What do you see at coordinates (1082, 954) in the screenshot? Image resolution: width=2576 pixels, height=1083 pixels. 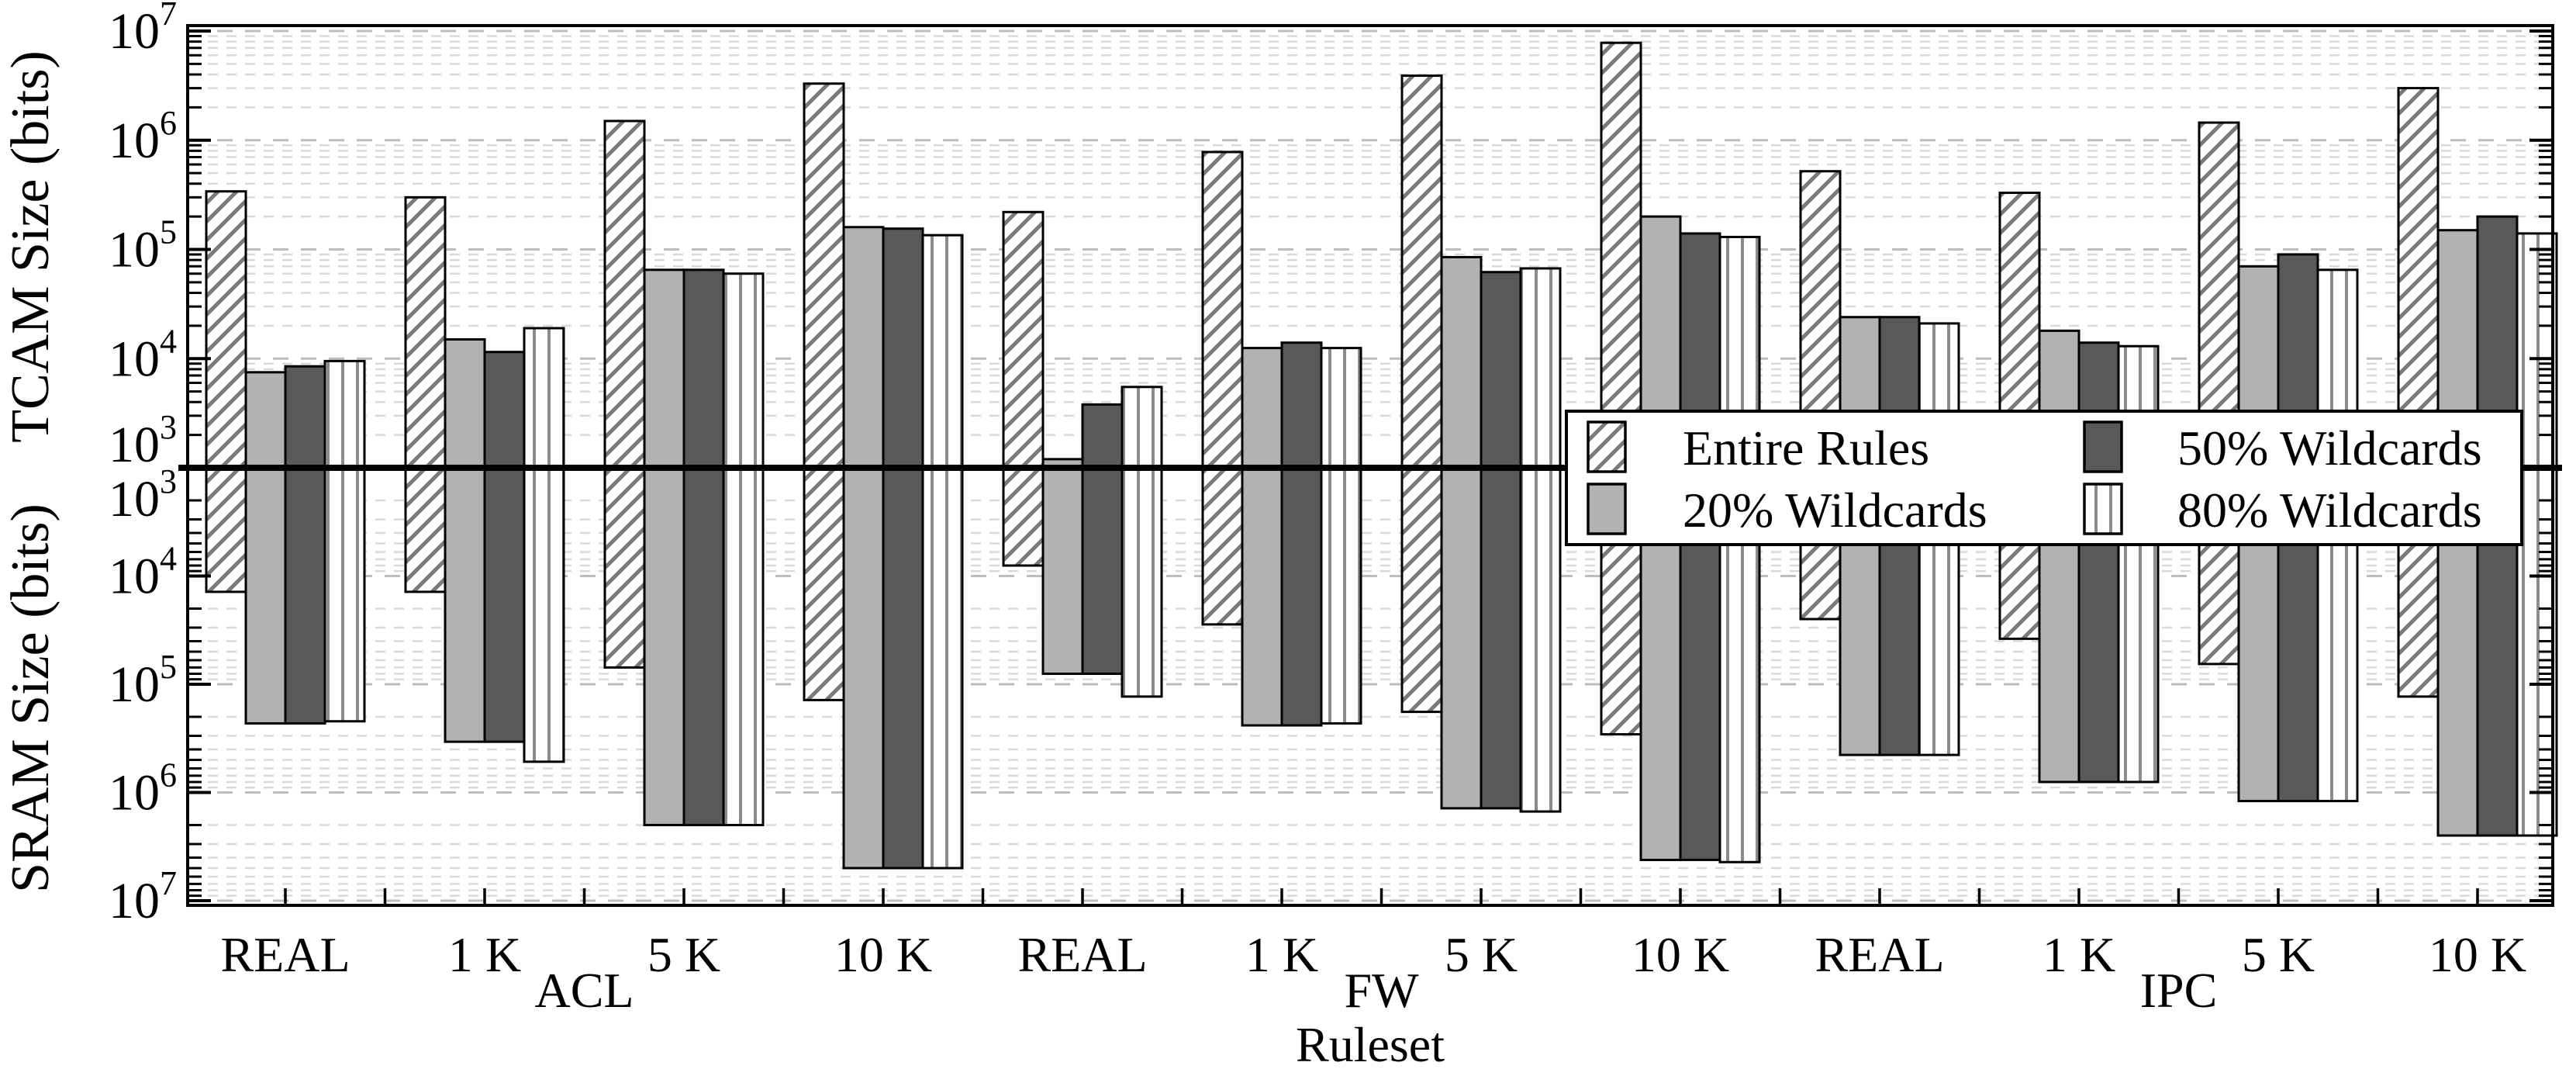 I see `x-tick-label-4: REAL` at bounding box center [1082, 954].